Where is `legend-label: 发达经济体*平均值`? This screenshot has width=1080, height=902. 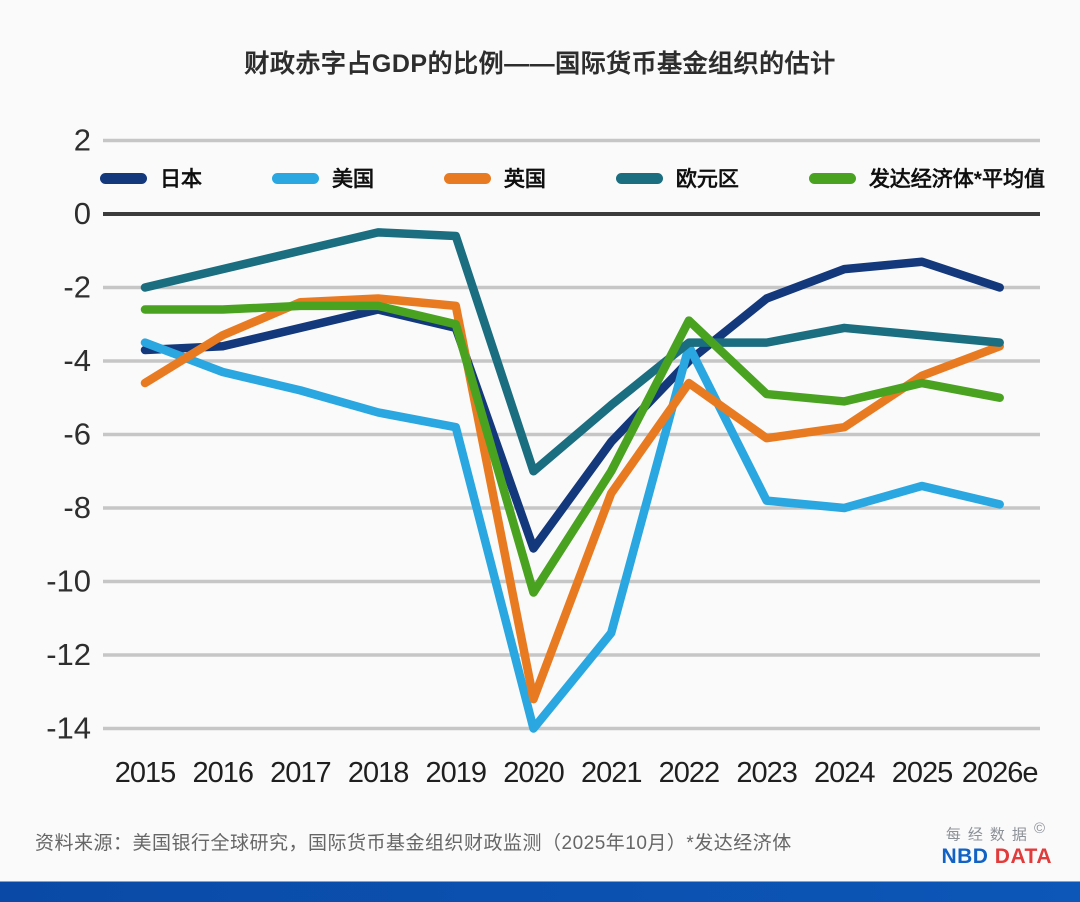 legend-label: 发达经济体*平均值 is located at coordinates (956, 179).